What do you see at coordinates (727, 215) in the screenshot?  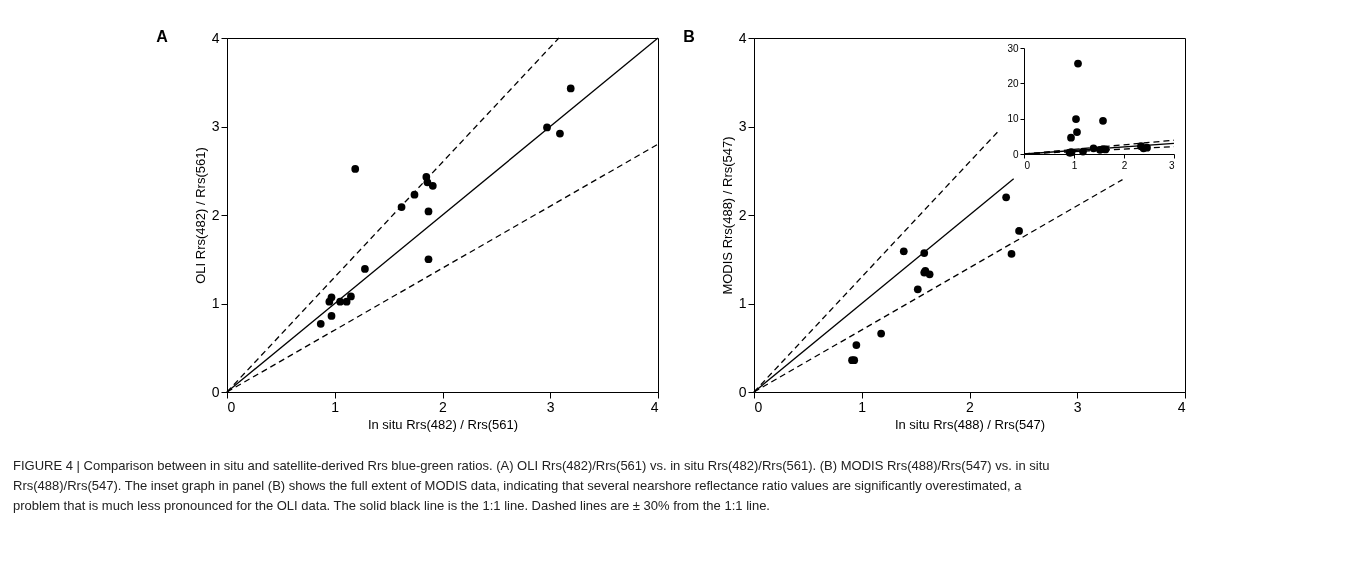 I see `y-axis-title: MODIS Rrs(488) / Rrs(547)` at bounding box center [727, 215].